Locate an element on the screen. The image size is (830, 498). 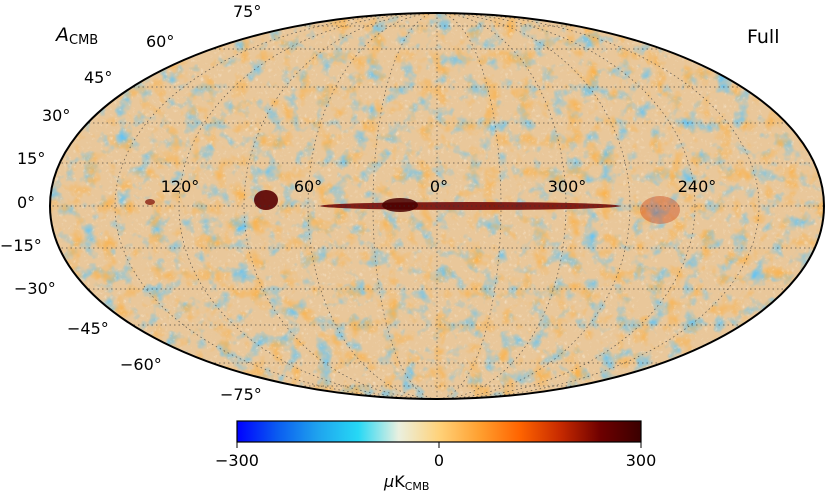
lat-label-m75: −75° is located at coordinates (241, 394).